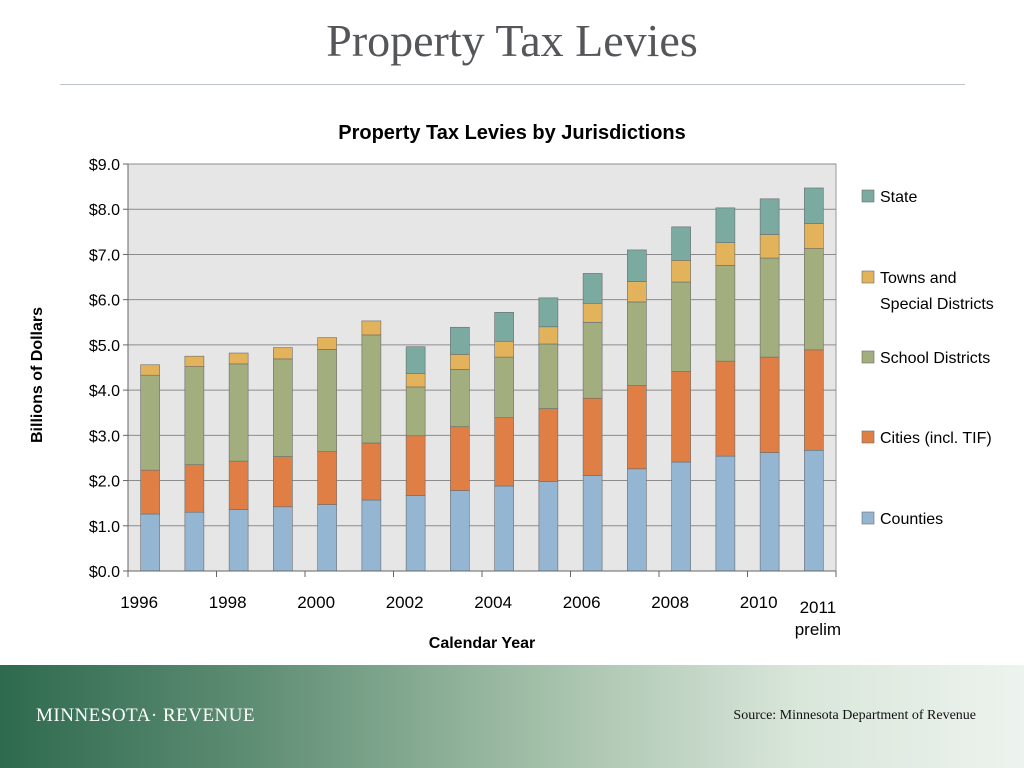 The width and height of the screenshot is (1024, 768). I want to click on x-axis-title: Calendar Year, so click(482, 643).